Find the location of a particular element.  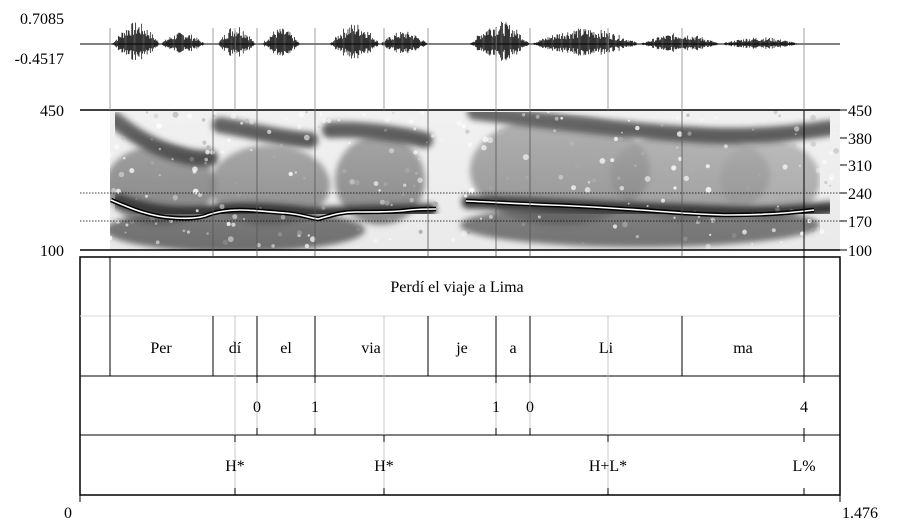

amplitude-min-label: -0.4517 is located at coordinates (39, 59).